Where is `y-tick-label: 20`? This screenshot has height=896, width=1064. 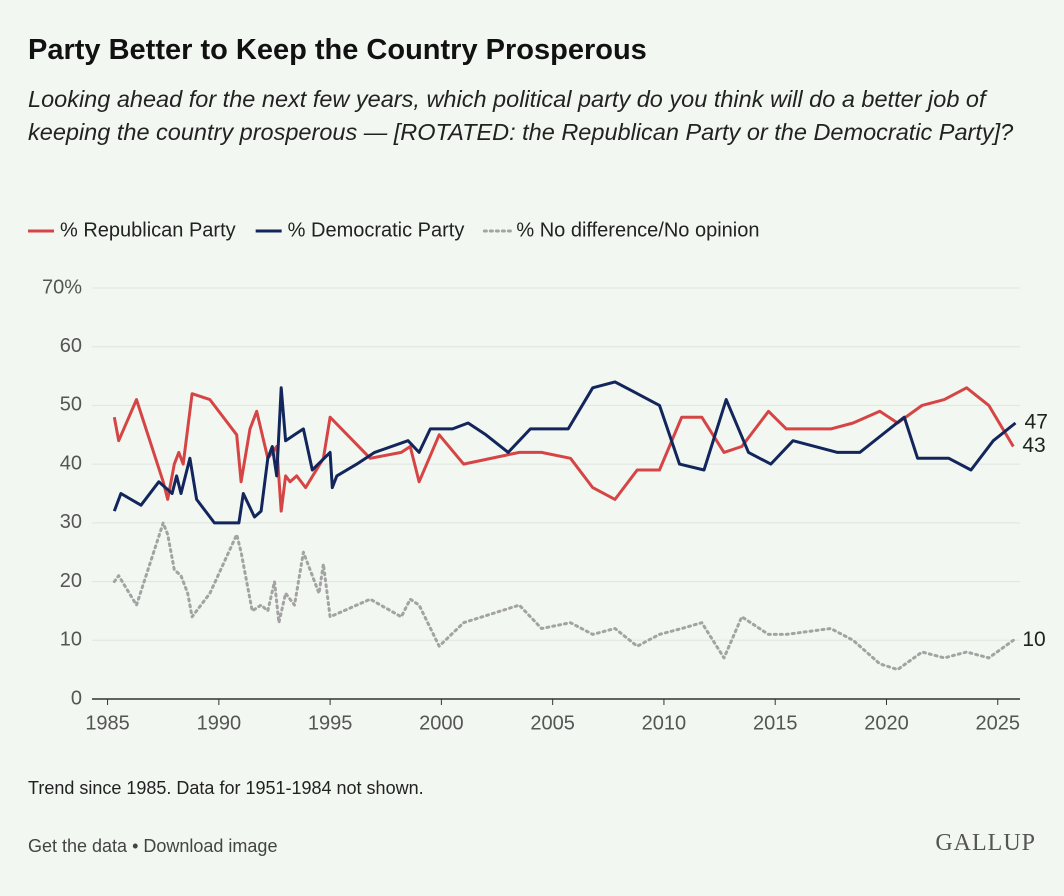
y-tick-label: 20 is located at coordinates (71, 581).